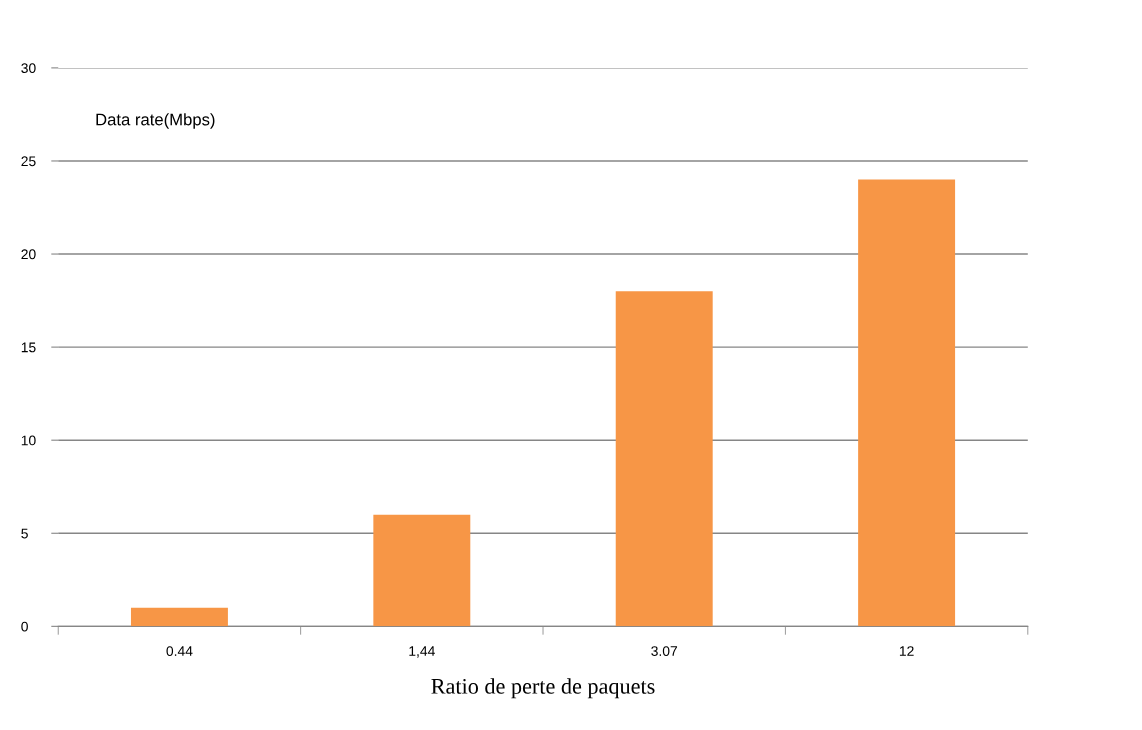 This screenshot has height=730, width=1142. What do you see at coordinates (28, 161) in the screenshot?
I see `y-tick-label: 25` at bounding box center [28, 161].